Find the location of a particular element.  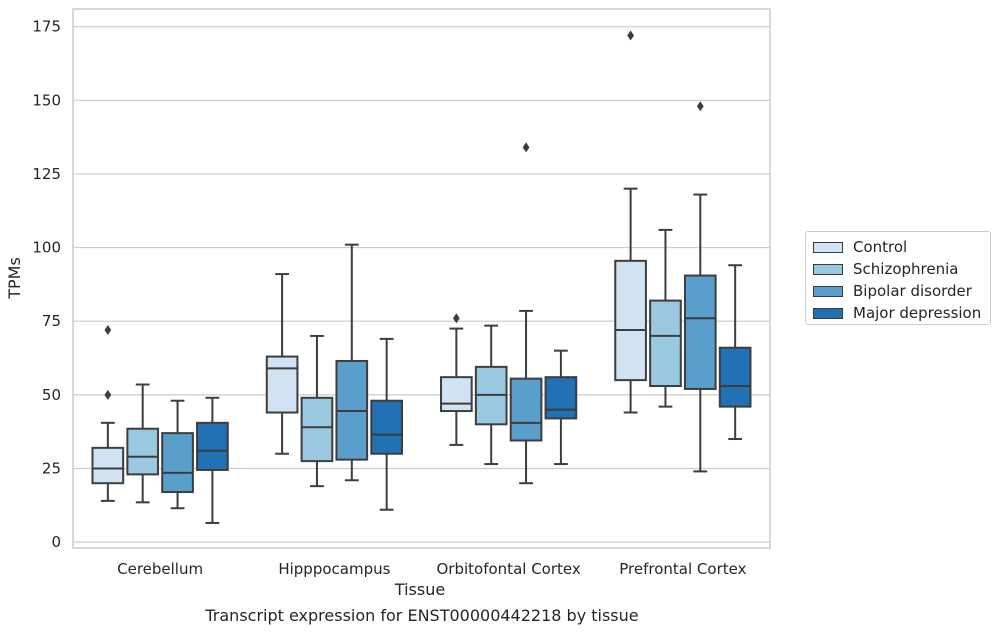

y-tick-label-75: 75 is located at coordinates (51, 321).